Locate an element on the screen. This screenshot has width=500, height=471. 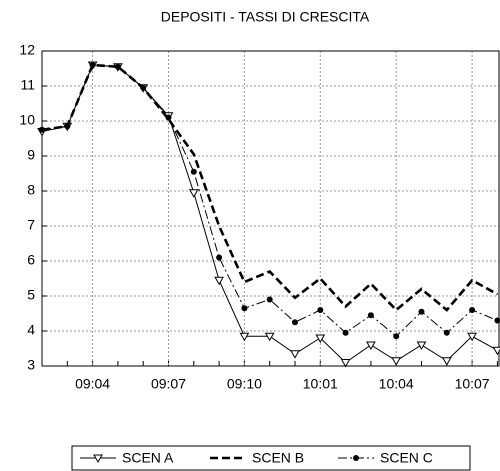
legend-box is located at coordinates (271, 458).